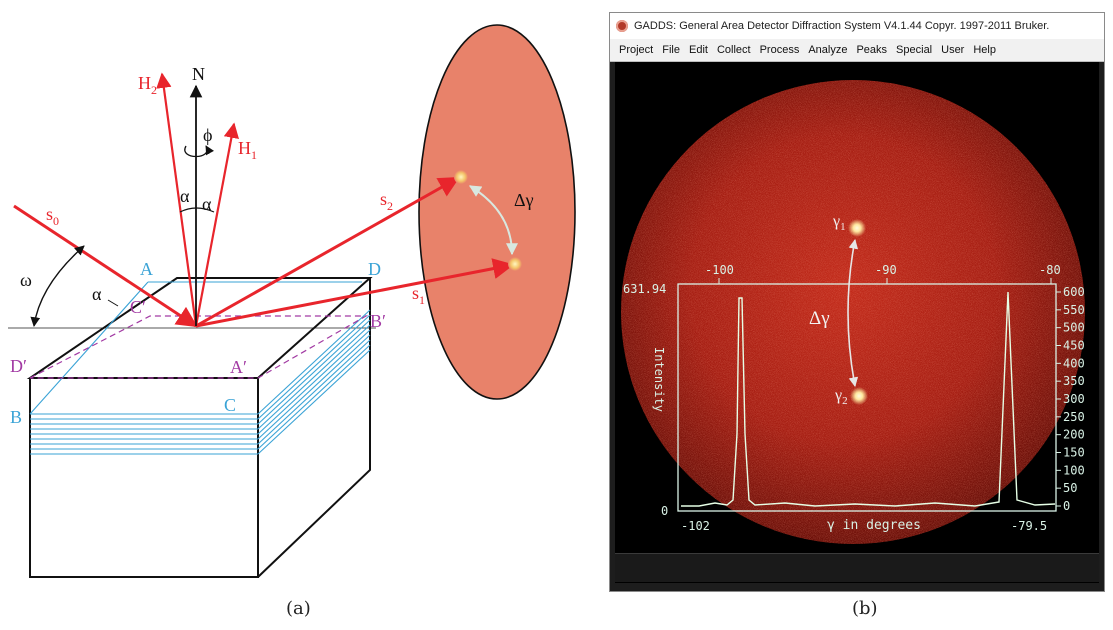 This screenshot has height=630, width=1113. What do you see at coordinates (671, 50) in the screenshot?
I see `menu-file: File` at bounding box center [671, 50].